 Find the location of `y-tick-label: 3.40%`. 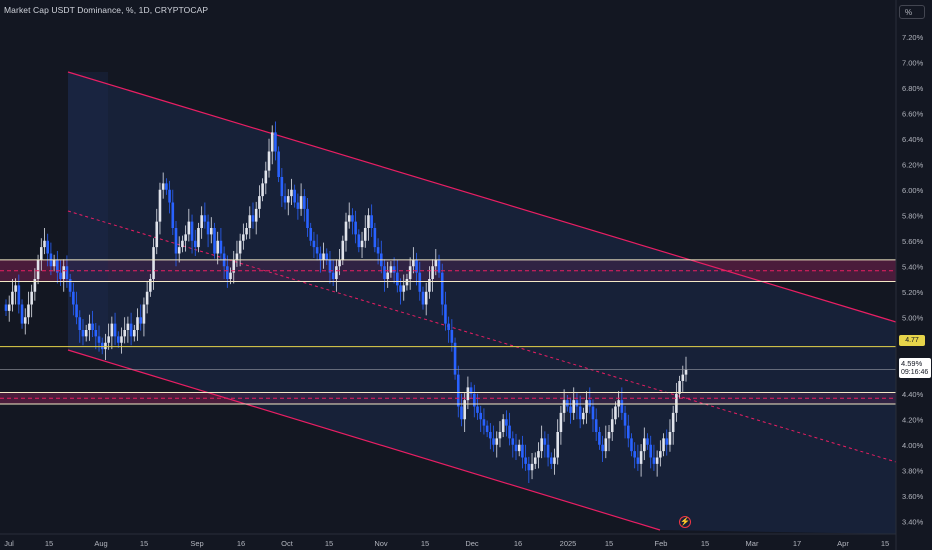

y-tick-label: 3.40% is located at coordinates (913, 521).